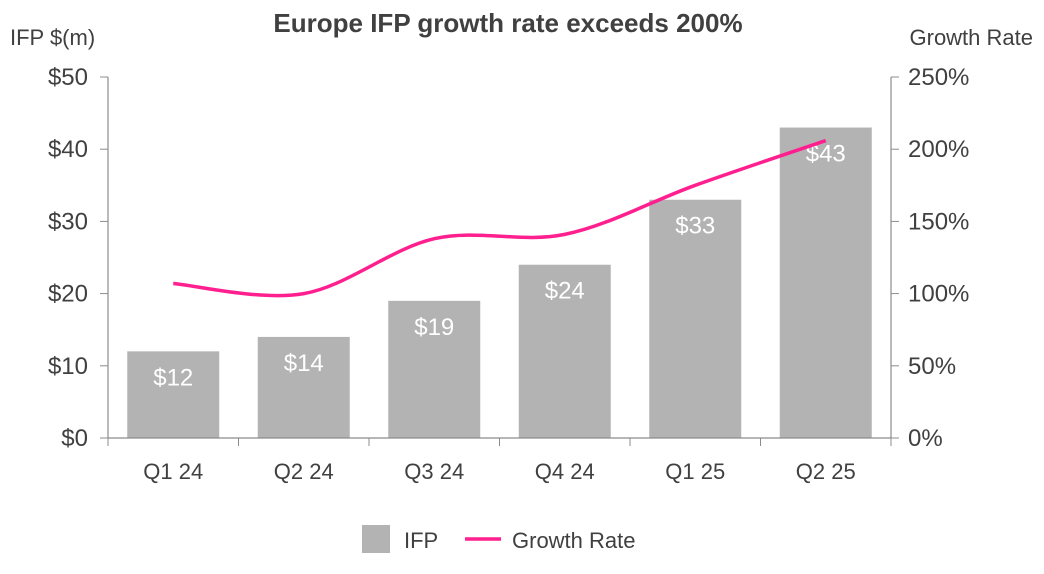  I want to click on legend-label-growth-rate: Growth Rate, so click(574, 540).